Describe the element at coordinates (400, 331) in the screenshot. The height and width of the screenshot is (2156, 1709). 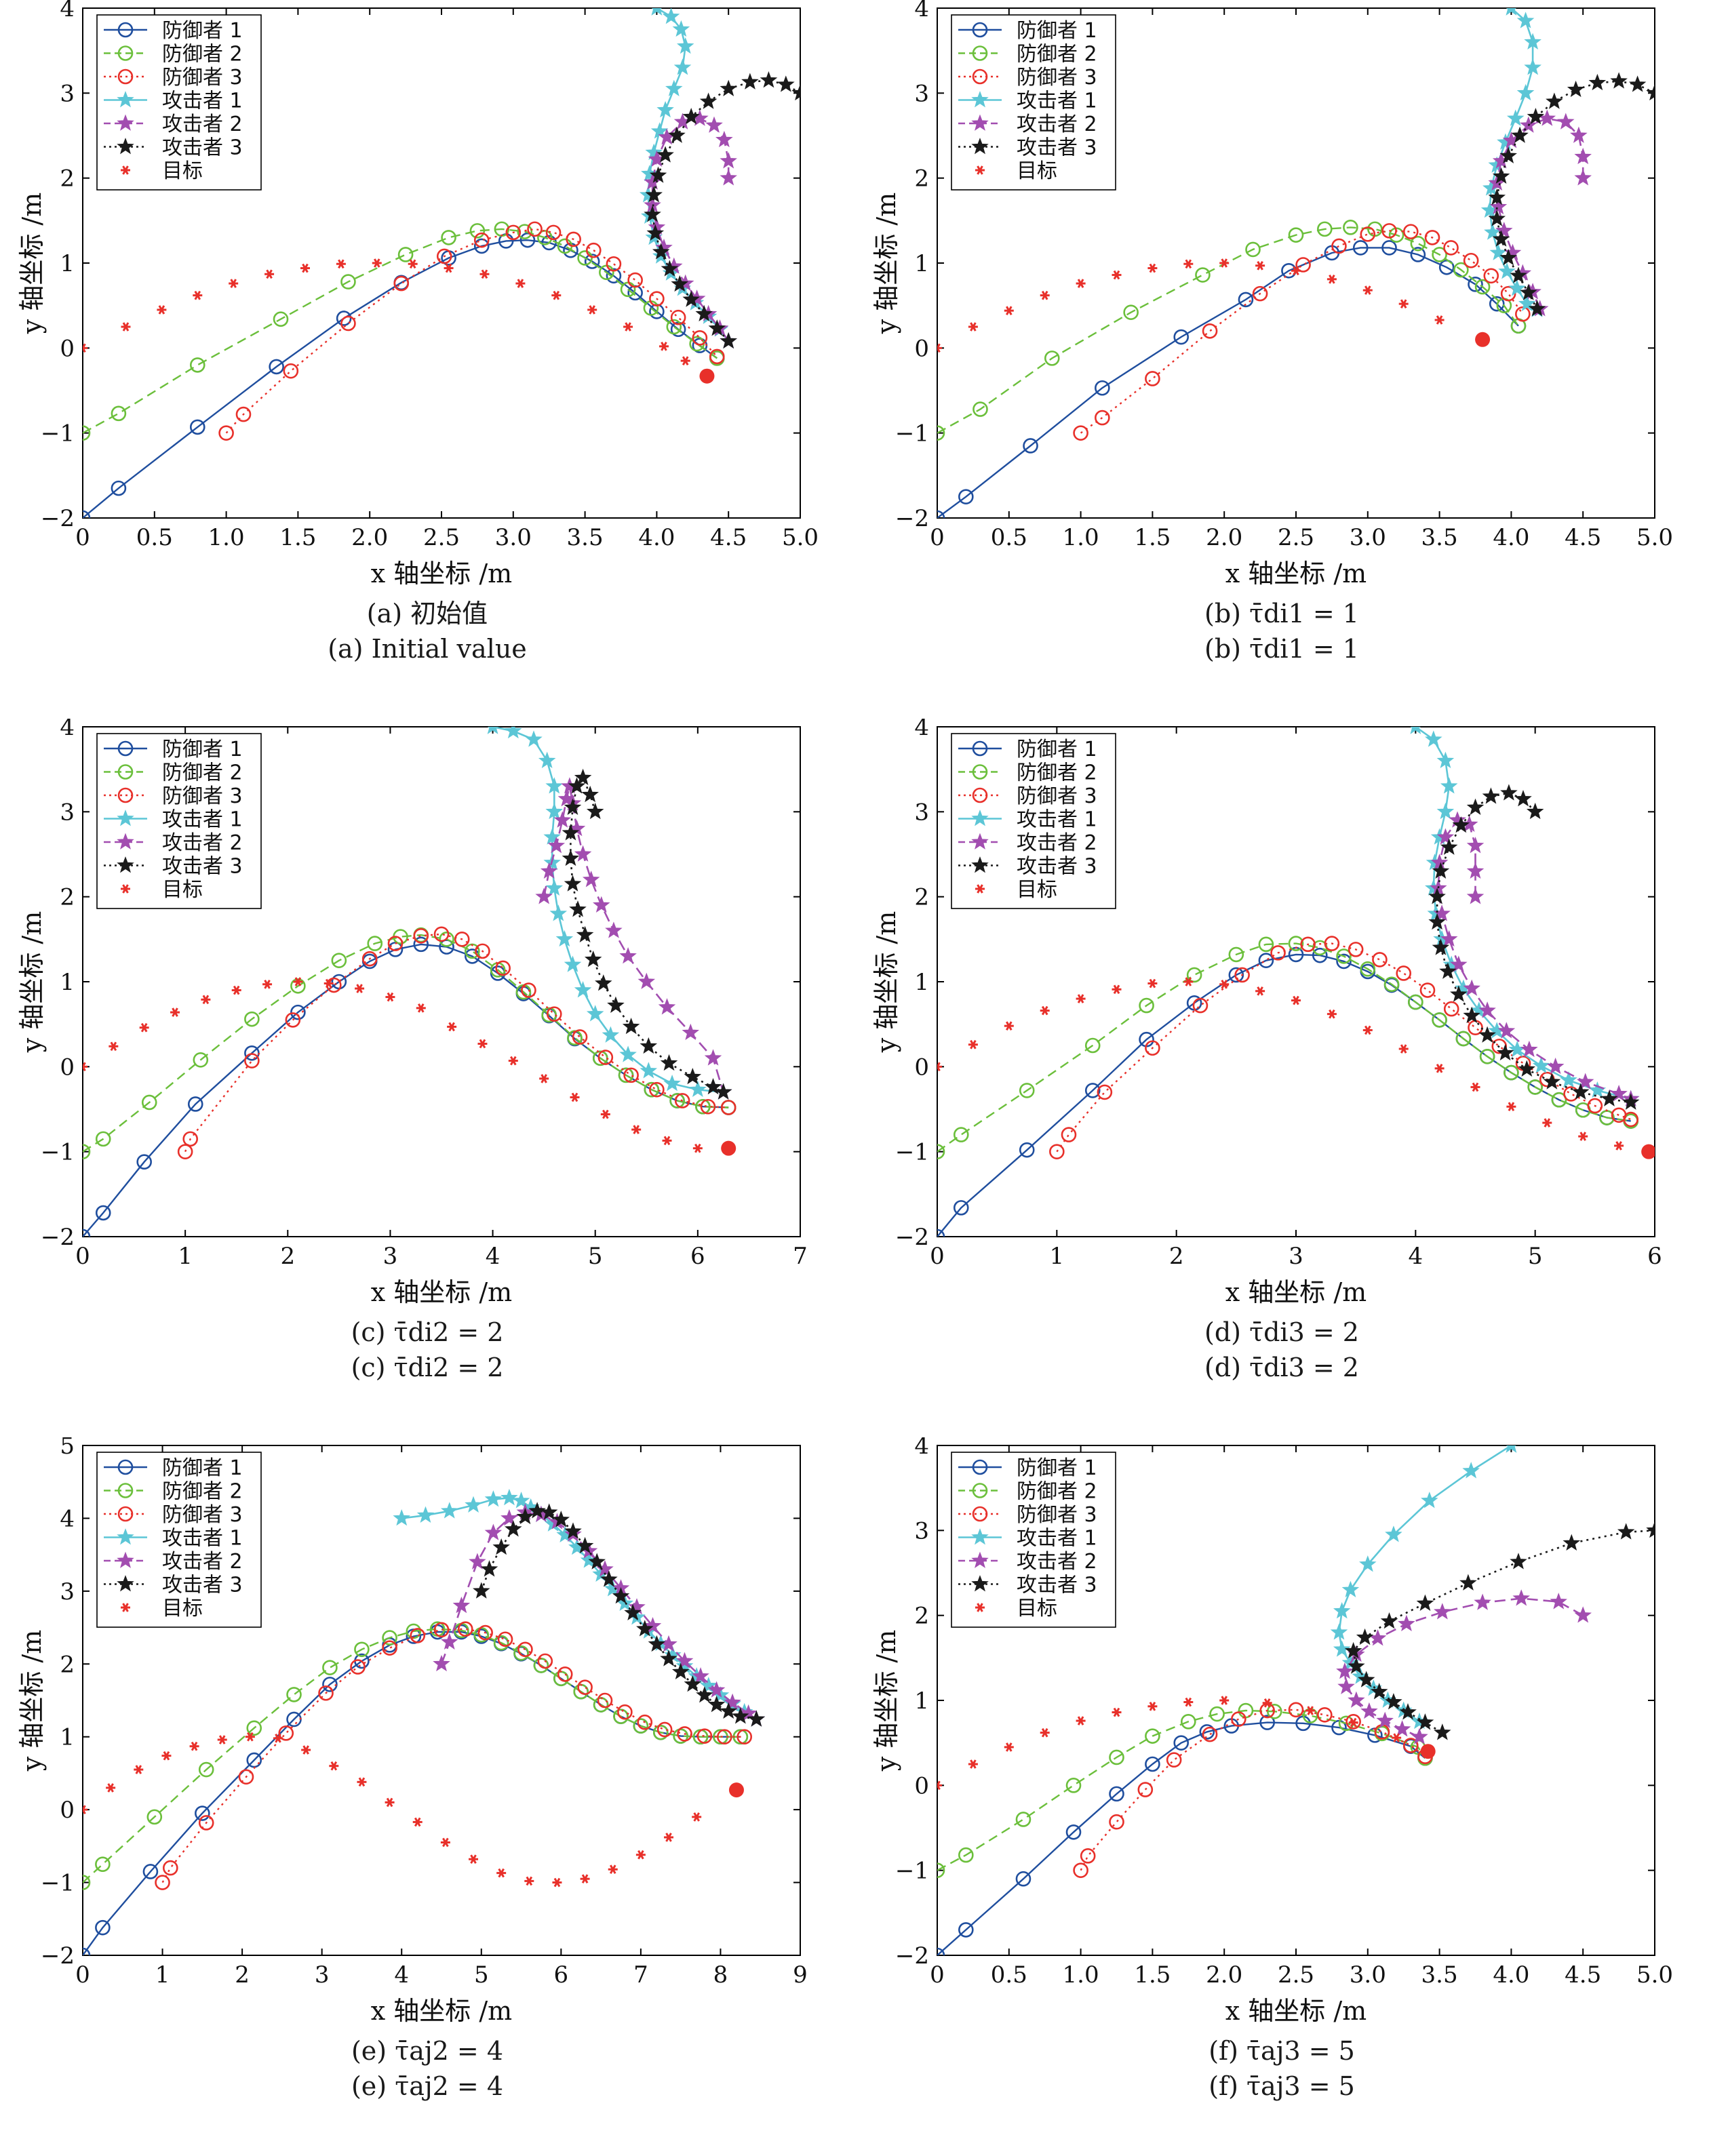
I see `series-2-line` at that location.